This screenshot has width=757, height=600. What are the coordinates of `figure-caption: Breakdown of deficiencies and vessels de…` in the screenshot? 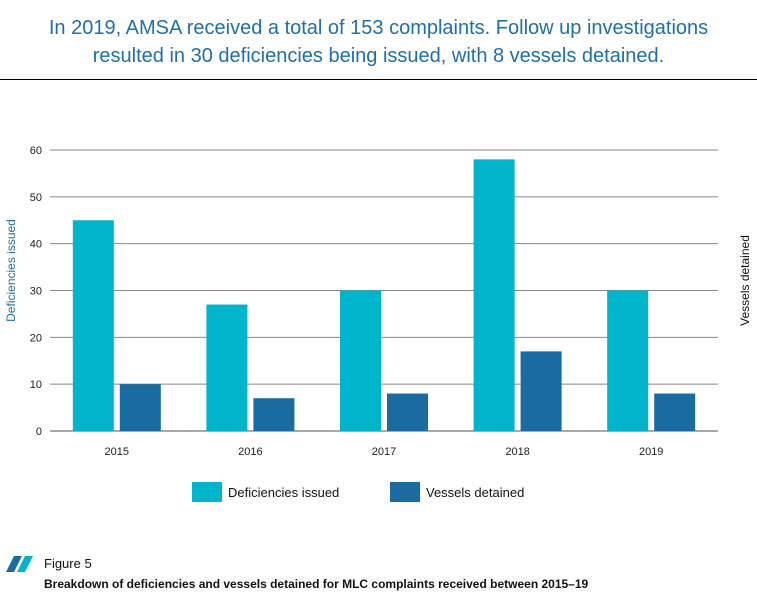 It's located at (316, 584).